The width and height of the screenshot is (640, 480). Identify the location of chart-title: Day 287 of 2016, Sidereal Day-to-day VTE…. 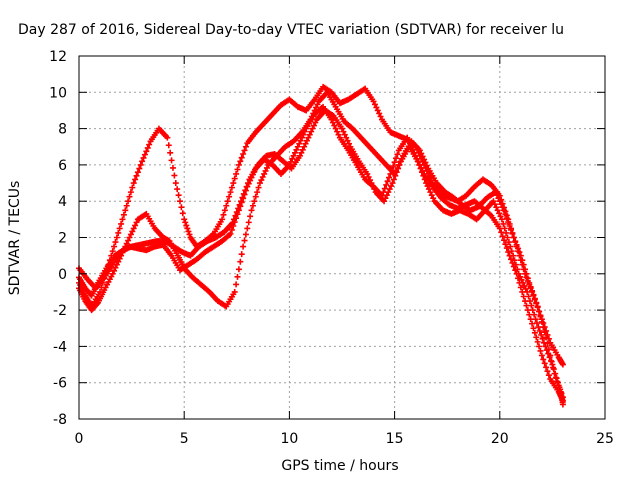
(291, 30).